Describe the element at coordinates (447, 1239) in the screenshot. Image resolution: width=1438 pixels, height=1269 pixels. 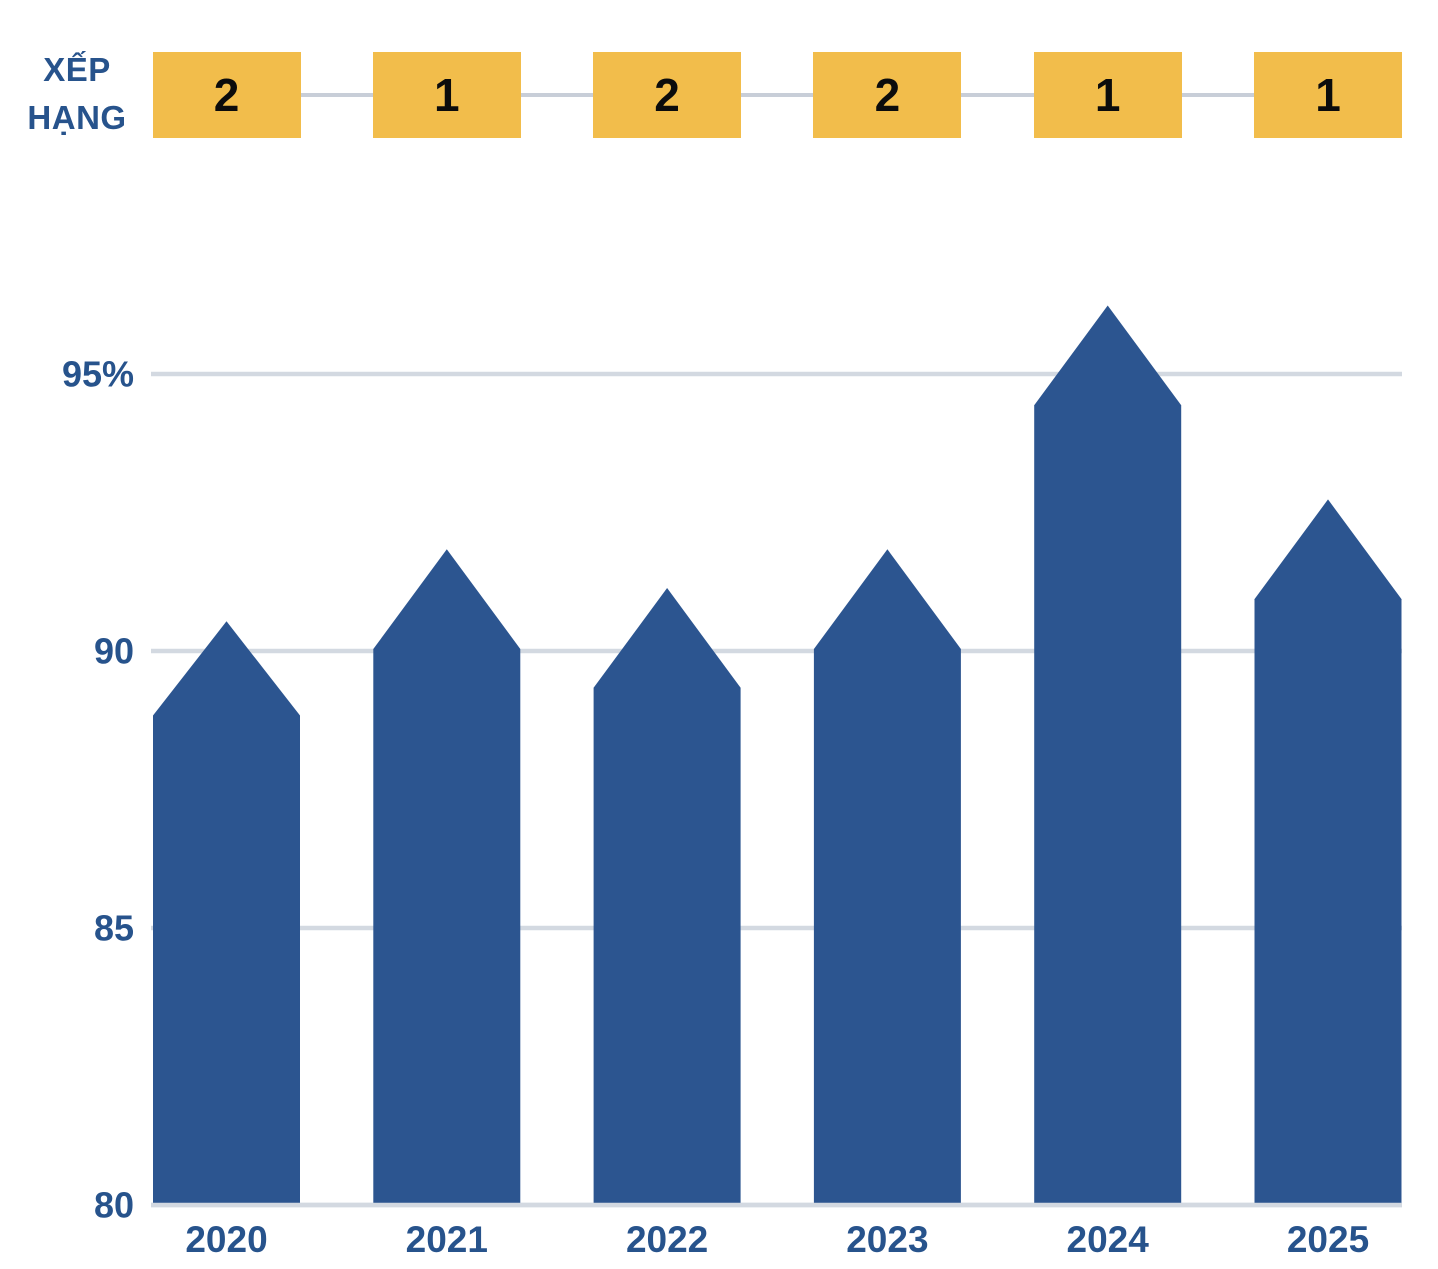
I see `x-tick-label-2021: 2021` at that location.